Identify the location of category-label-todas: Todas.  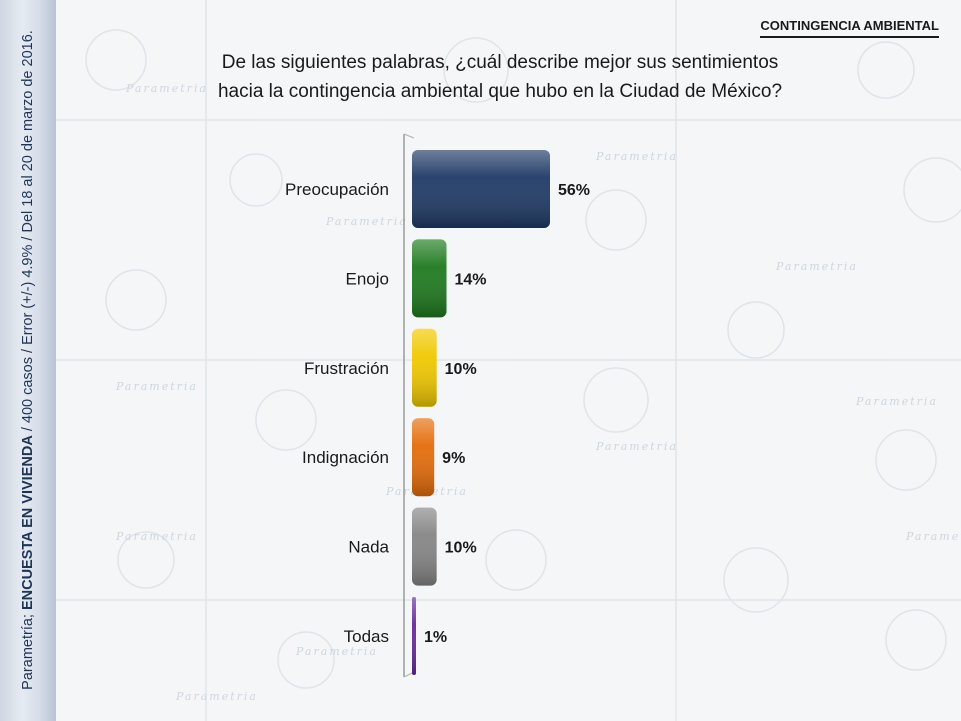
(366, 636).